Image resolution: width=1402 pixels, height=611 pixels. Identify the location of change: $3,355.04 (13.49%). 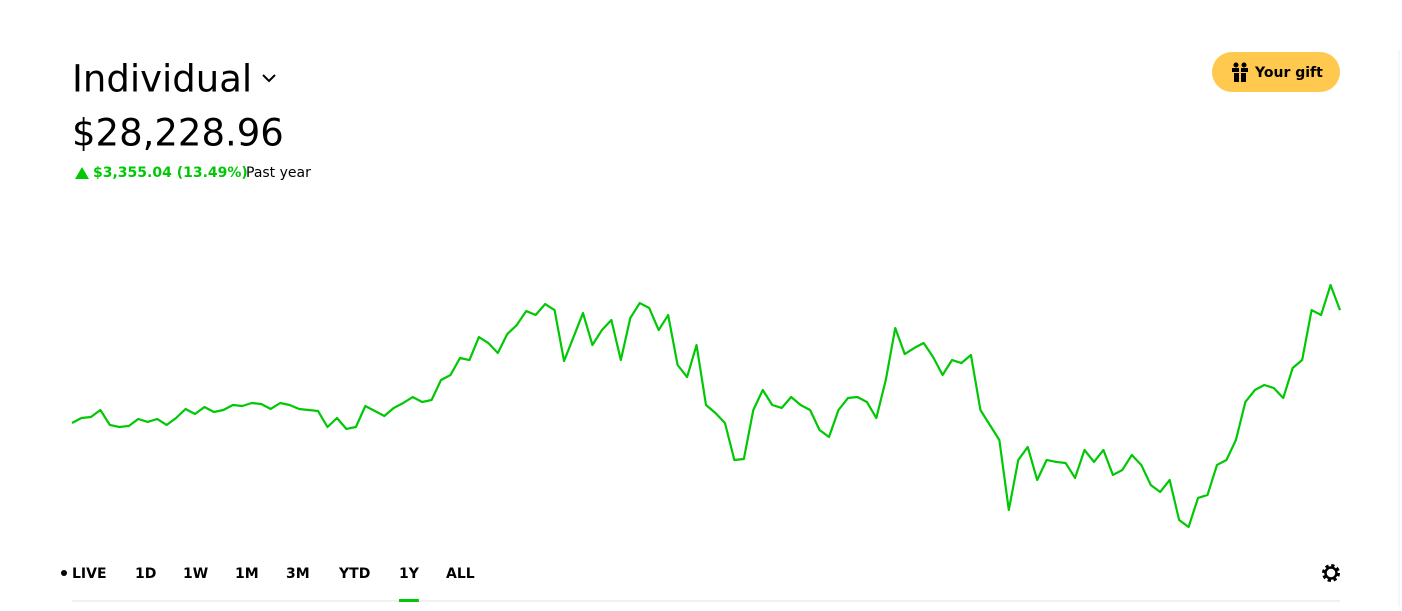
(170, 173).